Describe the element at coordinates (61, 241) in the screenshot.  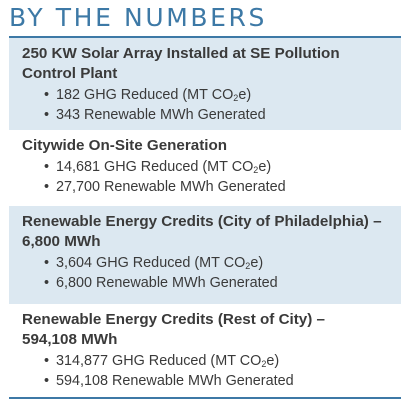
I see `heading-line: 6,800 MWh` at that location.